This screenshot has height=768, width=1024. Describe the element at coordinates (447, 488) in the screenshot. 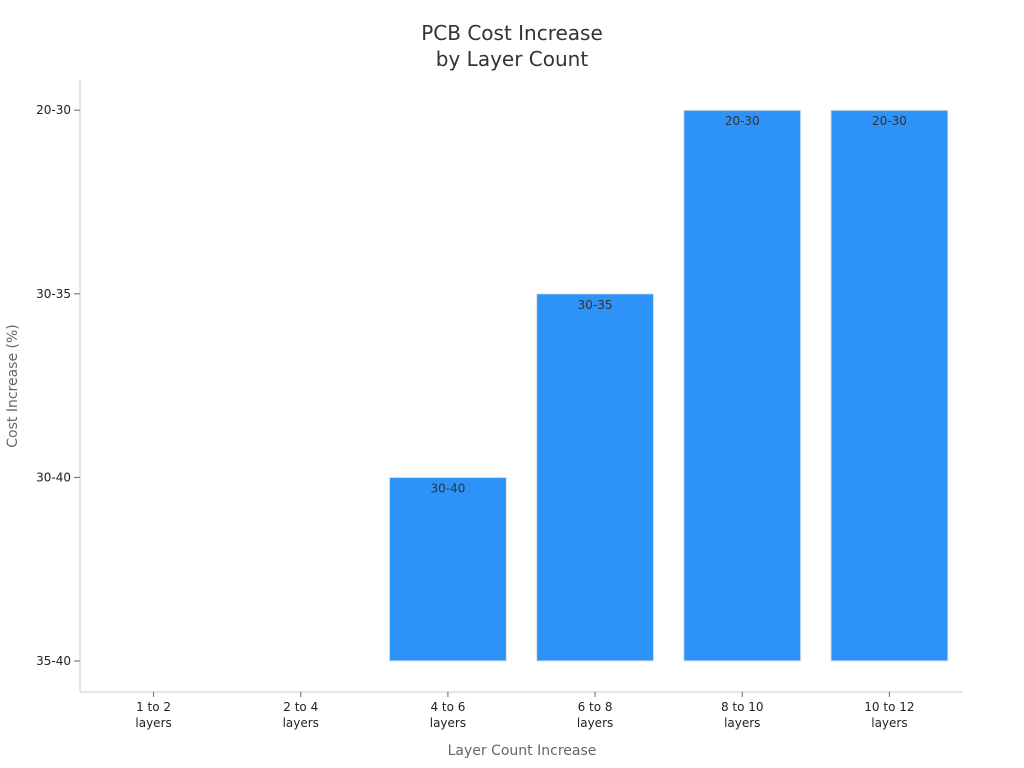

I see `bar-data-label: 30-40` at that location.